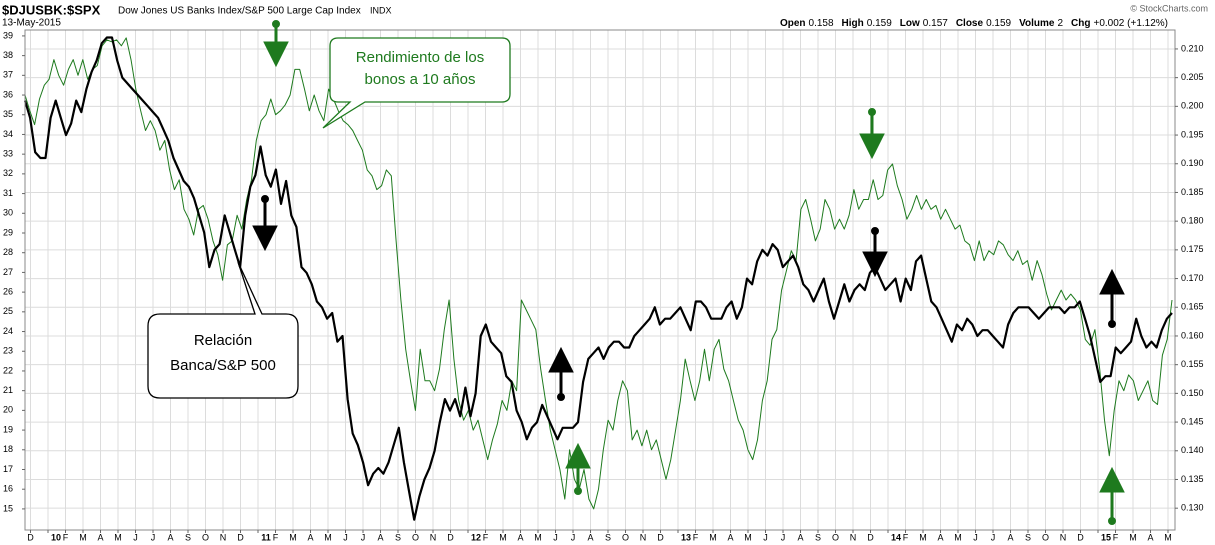  Describe the element at coordinates (223, 365) in the screenshot. I see `annotation: Banca/S&P 500` at that location.